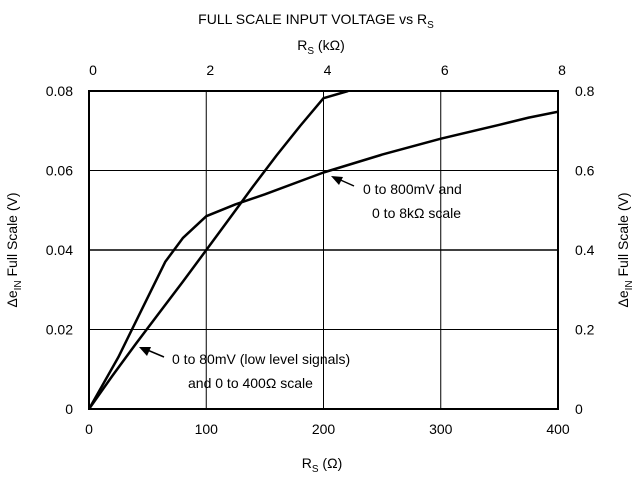  What do you see at coordinates (324, 429) in the screenshot?
I see `bottom-tick-label: 200` at bounding box center [324, 429].